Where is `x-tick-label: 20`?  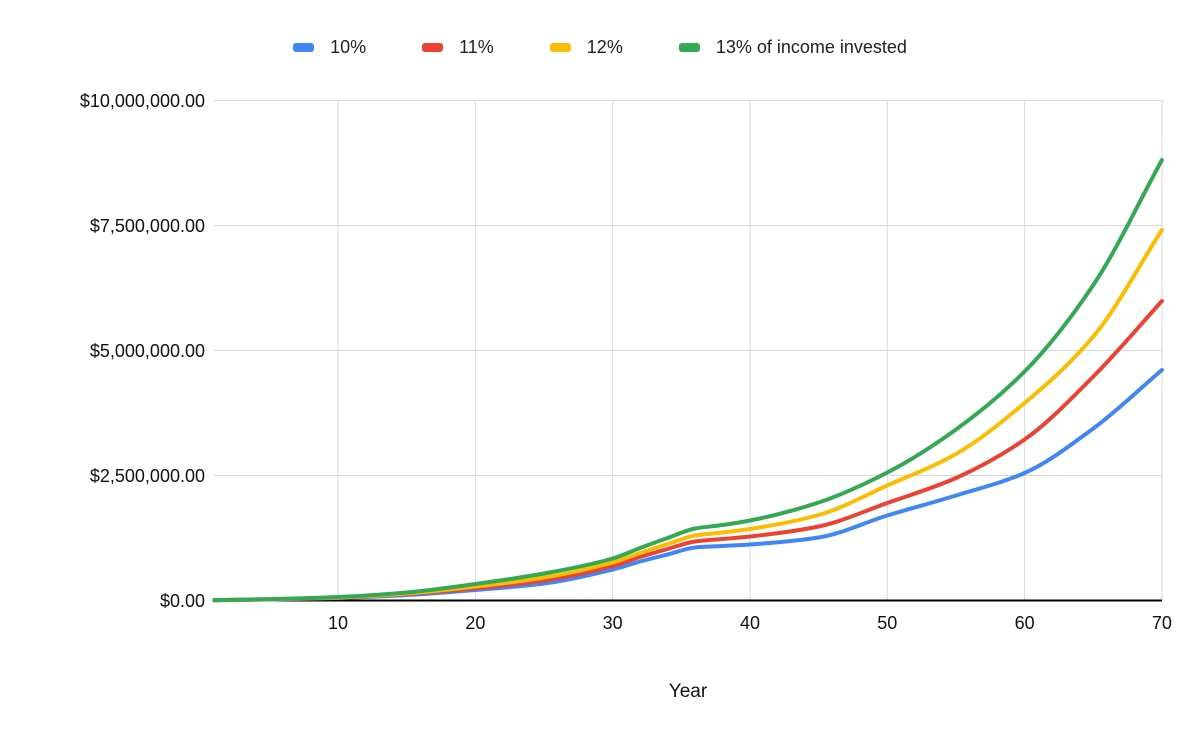
x-tick-label: 20 is located at coordinates (475, 623).